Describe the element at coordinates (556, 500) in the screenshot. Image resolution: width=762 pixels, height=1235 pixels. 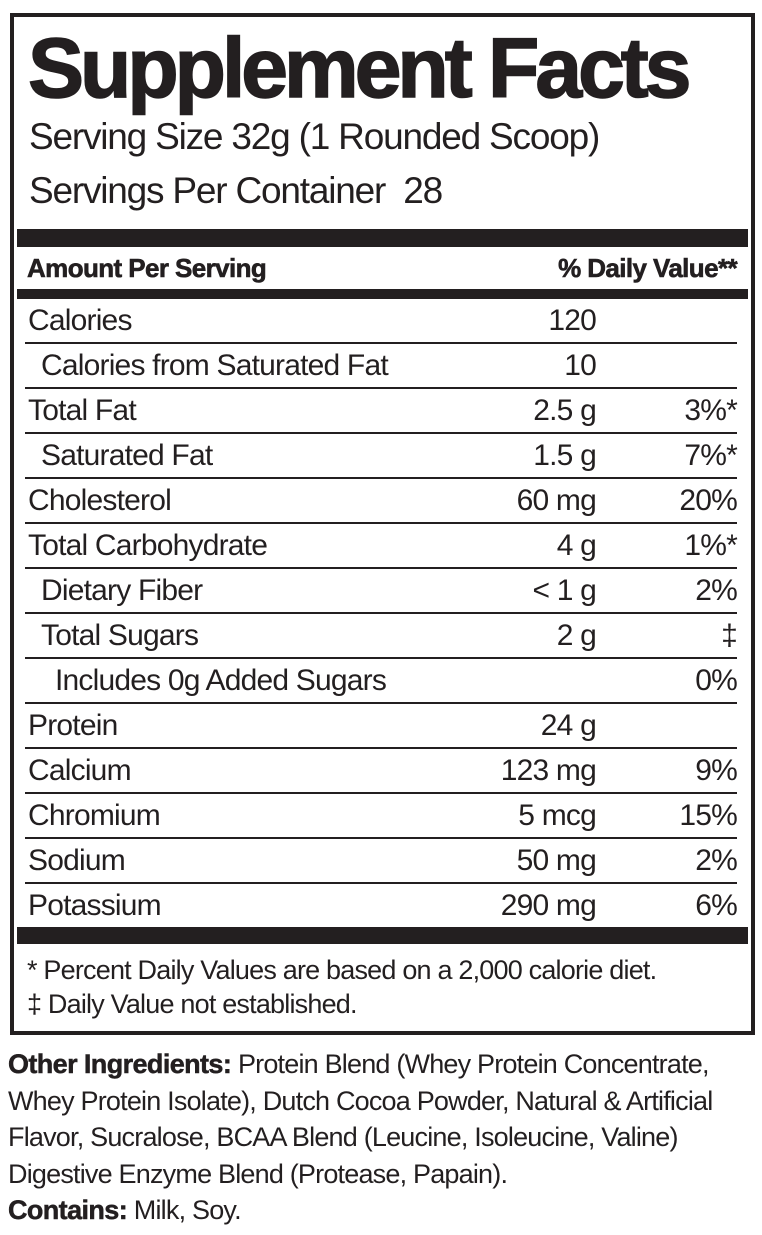
I see `nutrient-amount: 60 mg` at that location.